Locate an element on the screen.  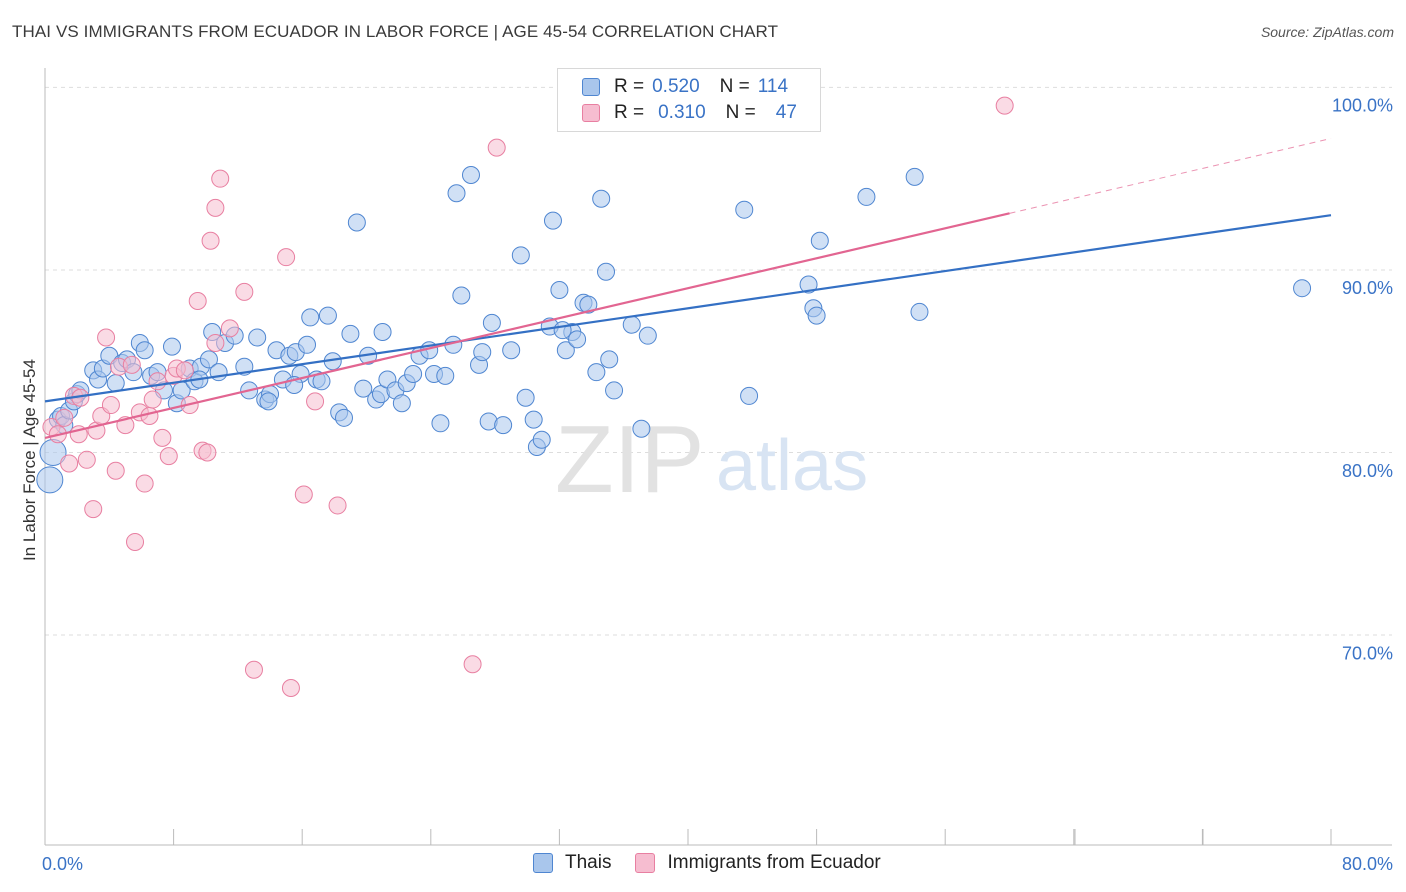
thais-legend-swatch is located at coordinates (543, 863).